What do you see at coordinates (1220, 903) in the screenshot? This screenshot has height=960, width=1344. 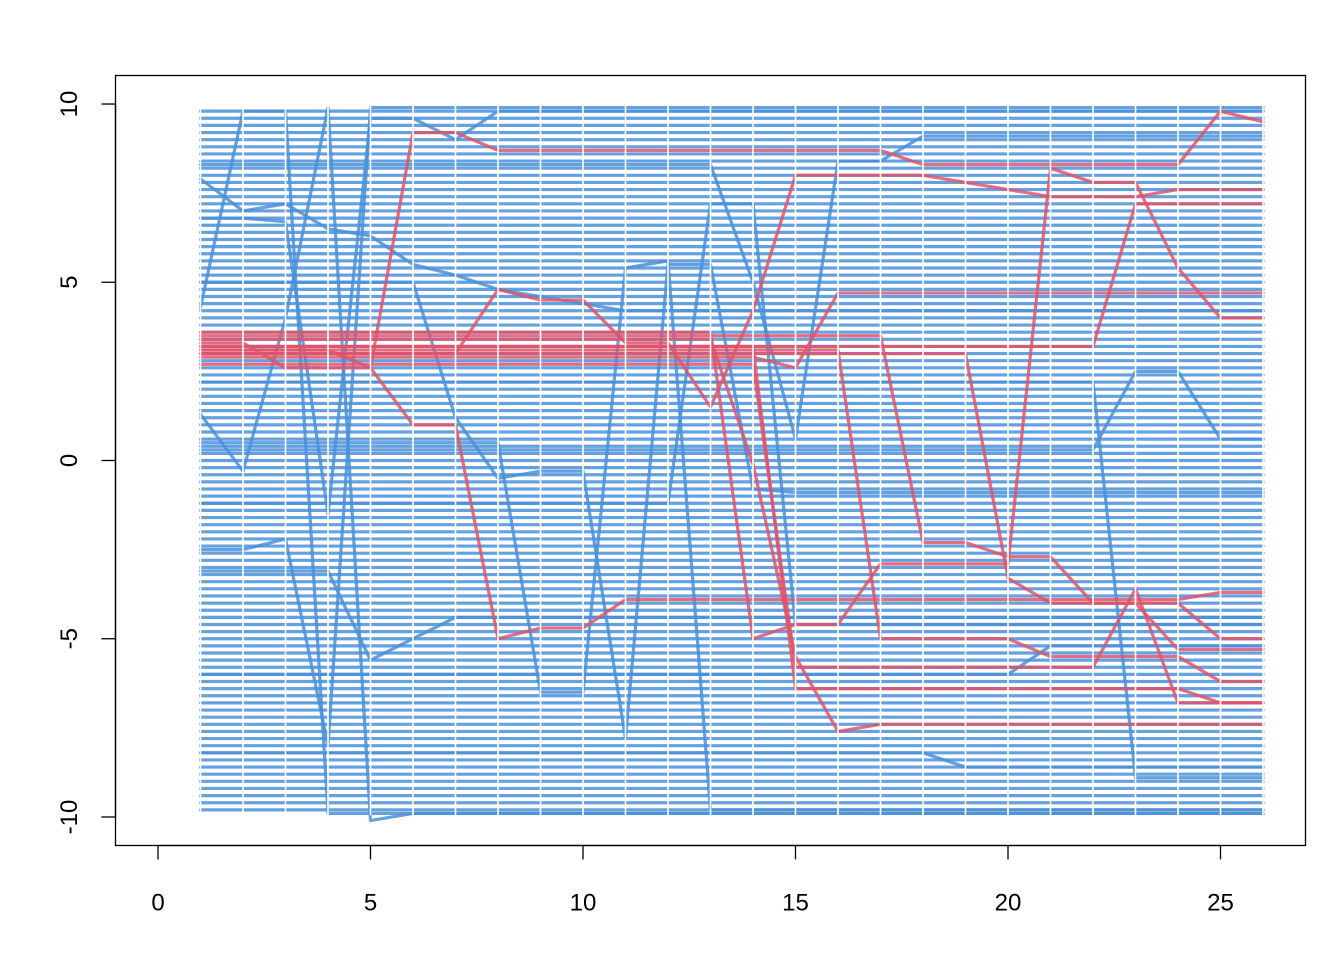 I see `x-tick-label: 25` at bounding box center [1220, 903].